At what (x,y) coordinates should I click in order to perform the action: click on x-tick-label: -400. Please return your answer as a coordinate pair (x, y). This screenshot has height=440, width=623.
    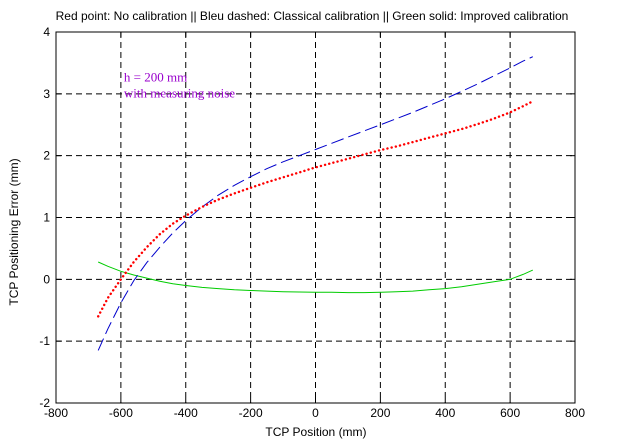
    Looking at the image, I should click on (186, 413).